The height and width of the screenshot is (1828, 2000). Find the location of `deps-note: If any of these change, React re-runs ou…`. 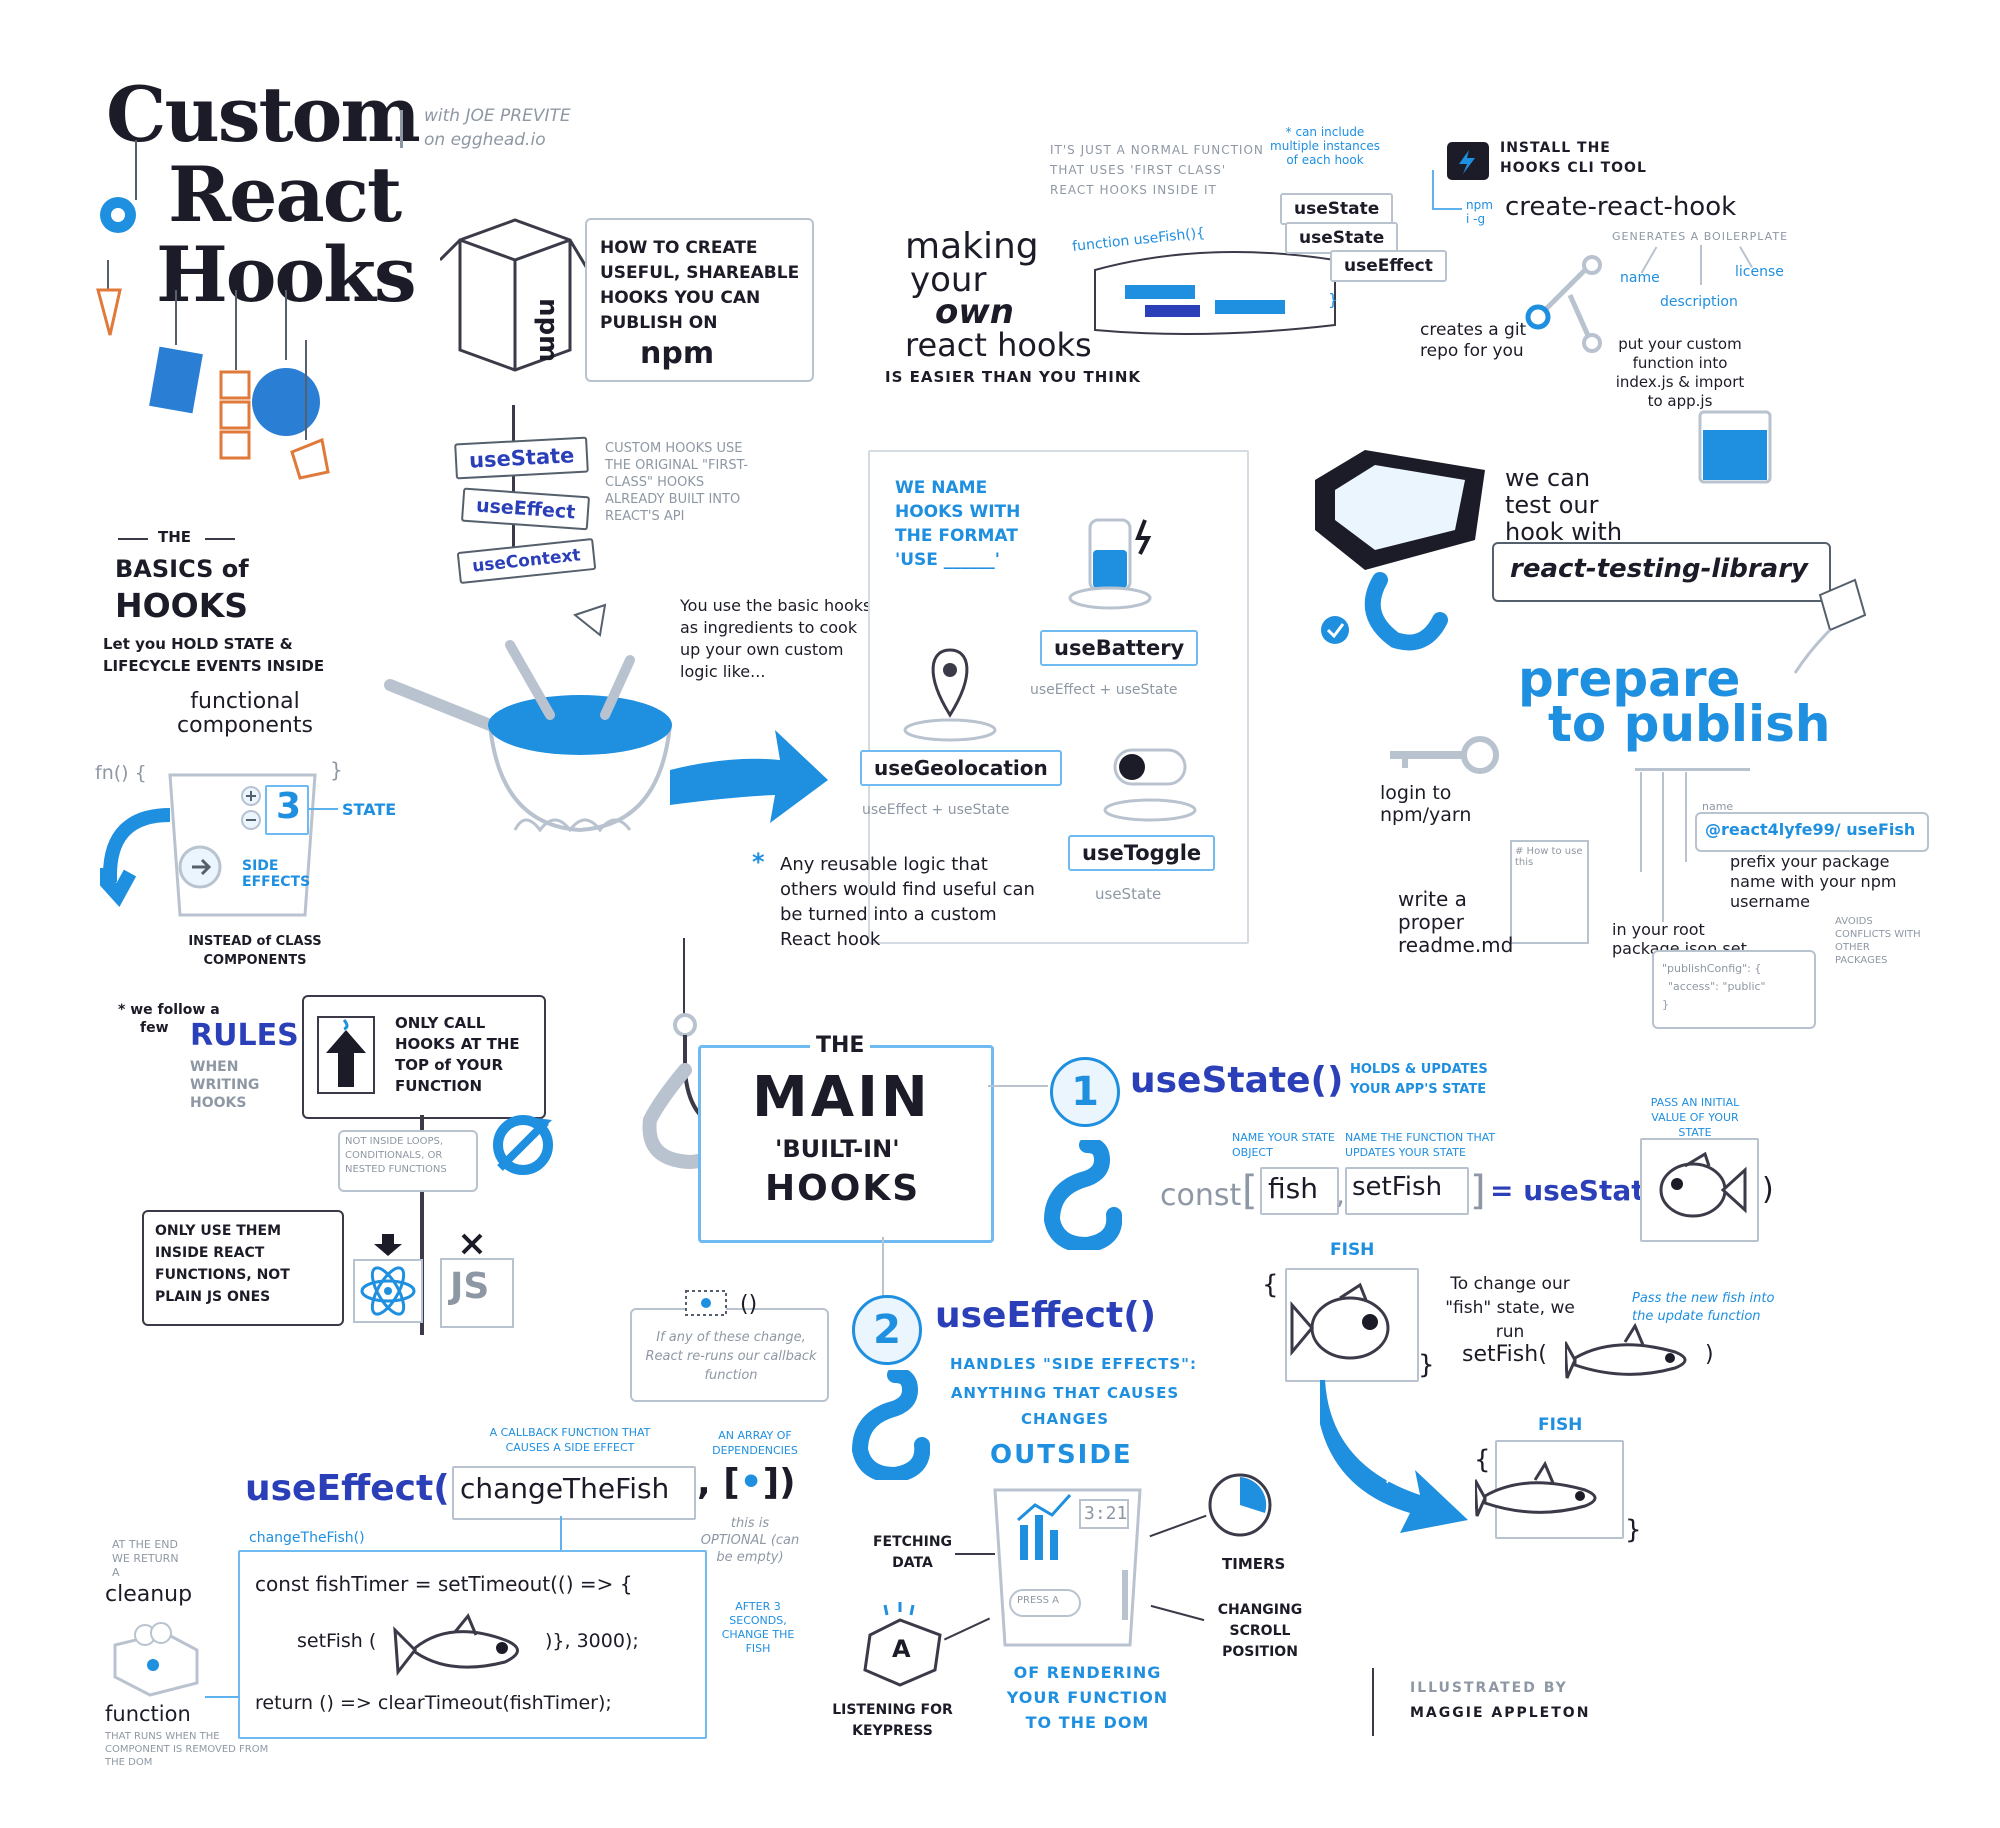

deps-note: If any of these change, React re-runs ou… is located at coordinates (731, 1356).